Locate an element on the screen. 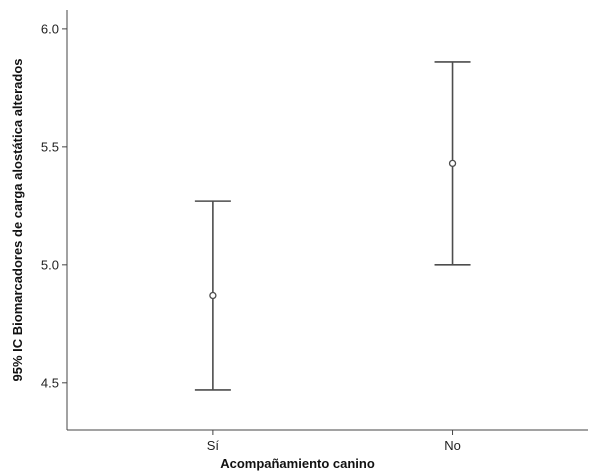  y-tick-label: 6.0 is located at coordinates (50, 28).